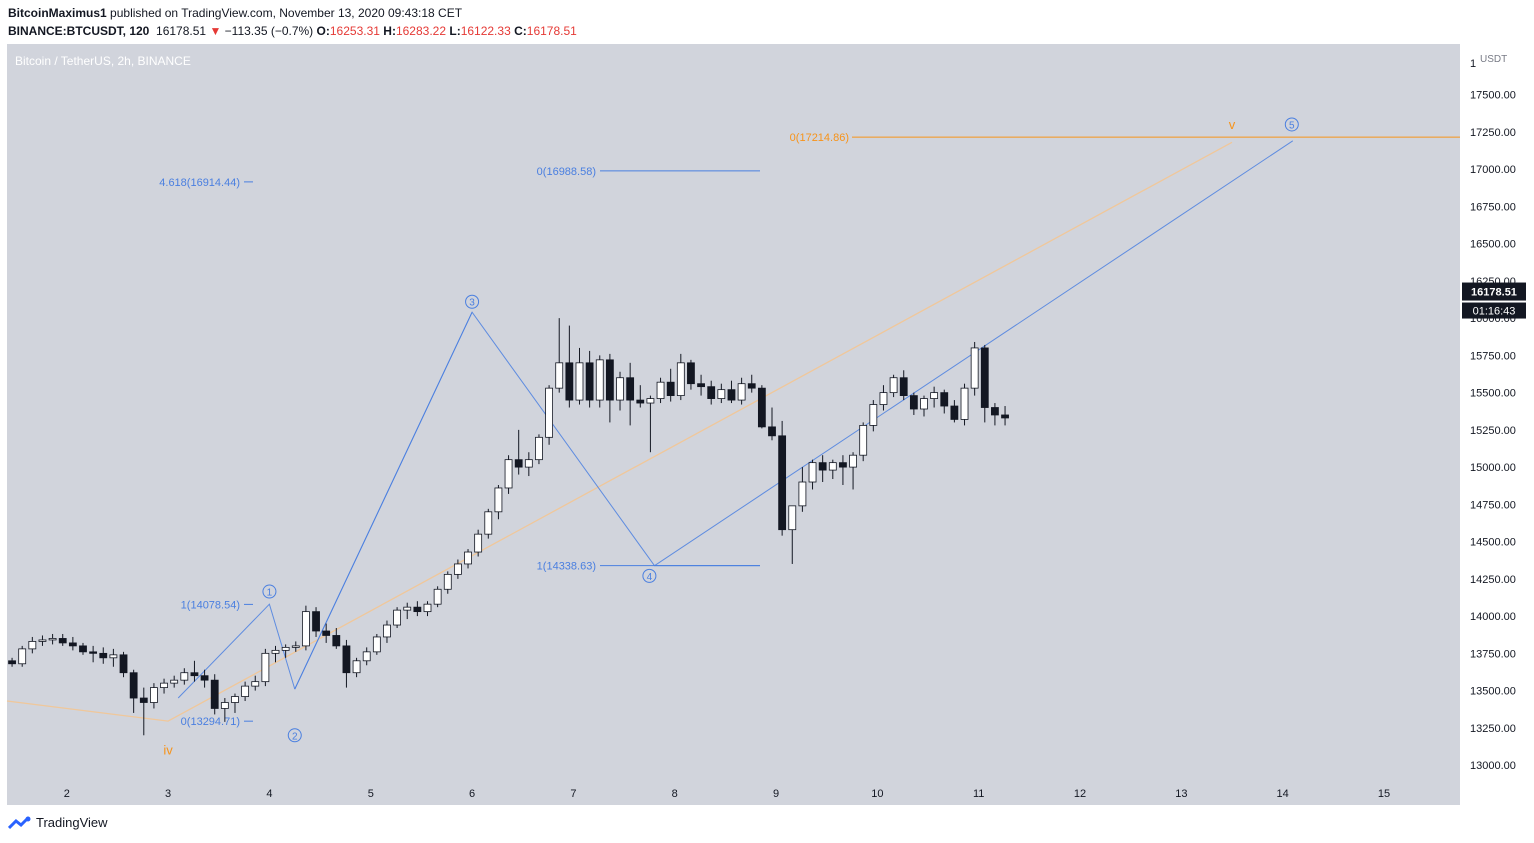 Image resolution: width=1534 pixels, height=843 pixels. I want to click on publisher-name: BitcoinMaximus1, so click(57, 13).